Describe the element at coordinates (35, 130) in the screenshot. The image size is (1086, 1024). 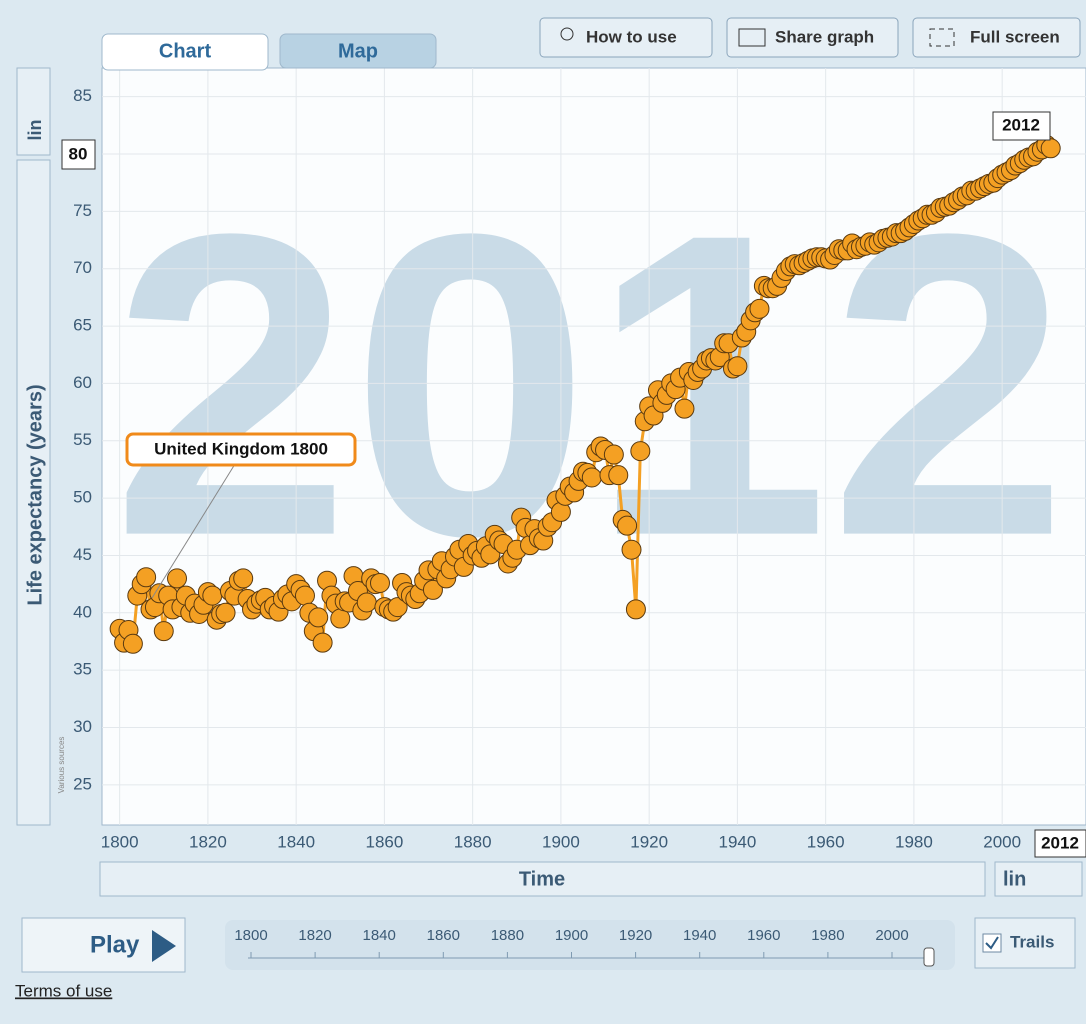
I see `y-scale: lin` at that location.